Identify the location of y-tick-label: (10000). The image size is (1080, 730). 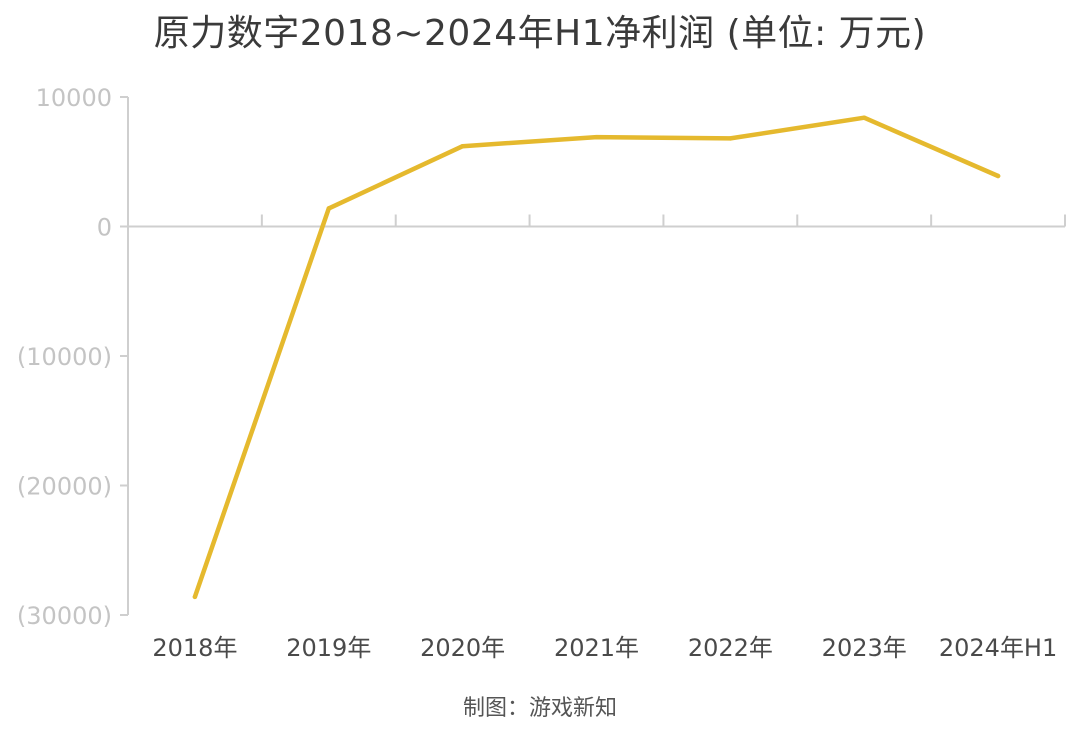
(64, 357).